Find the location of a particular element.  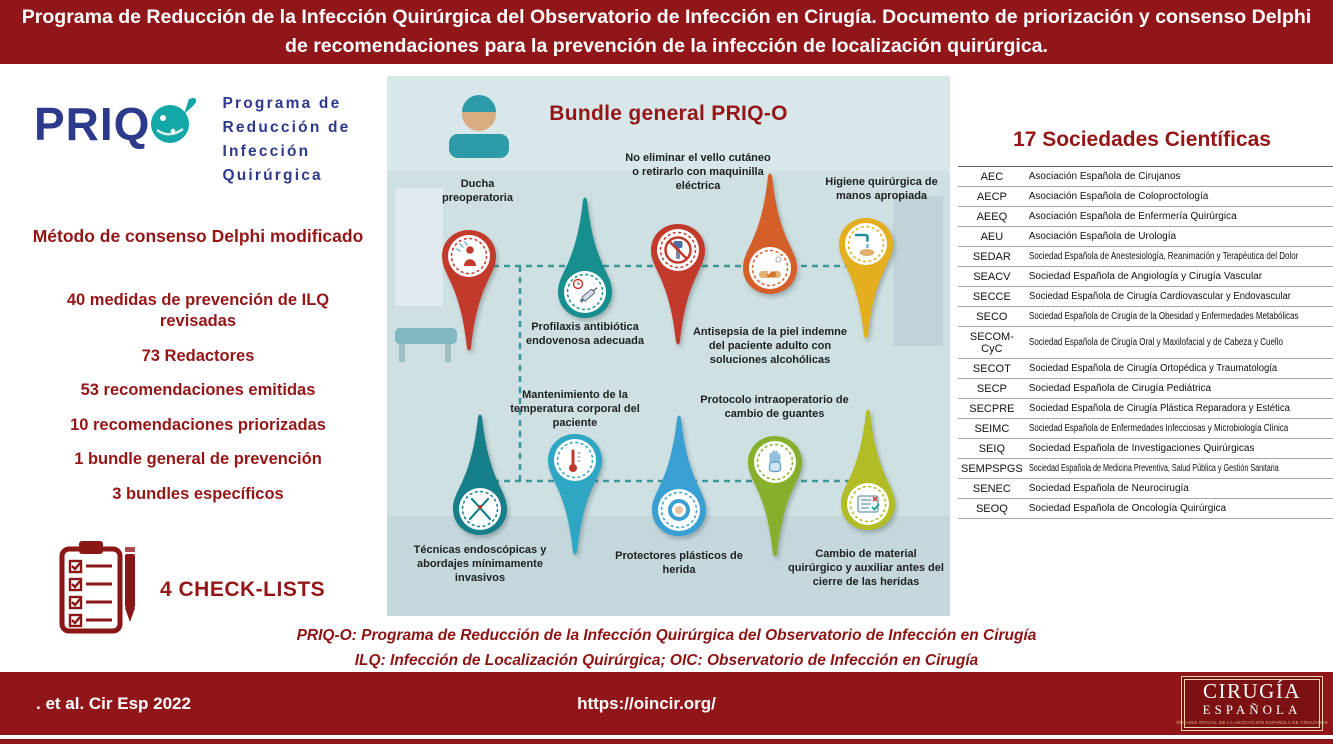

checklist-clipboard-icon is located at coordinates (99, 589).